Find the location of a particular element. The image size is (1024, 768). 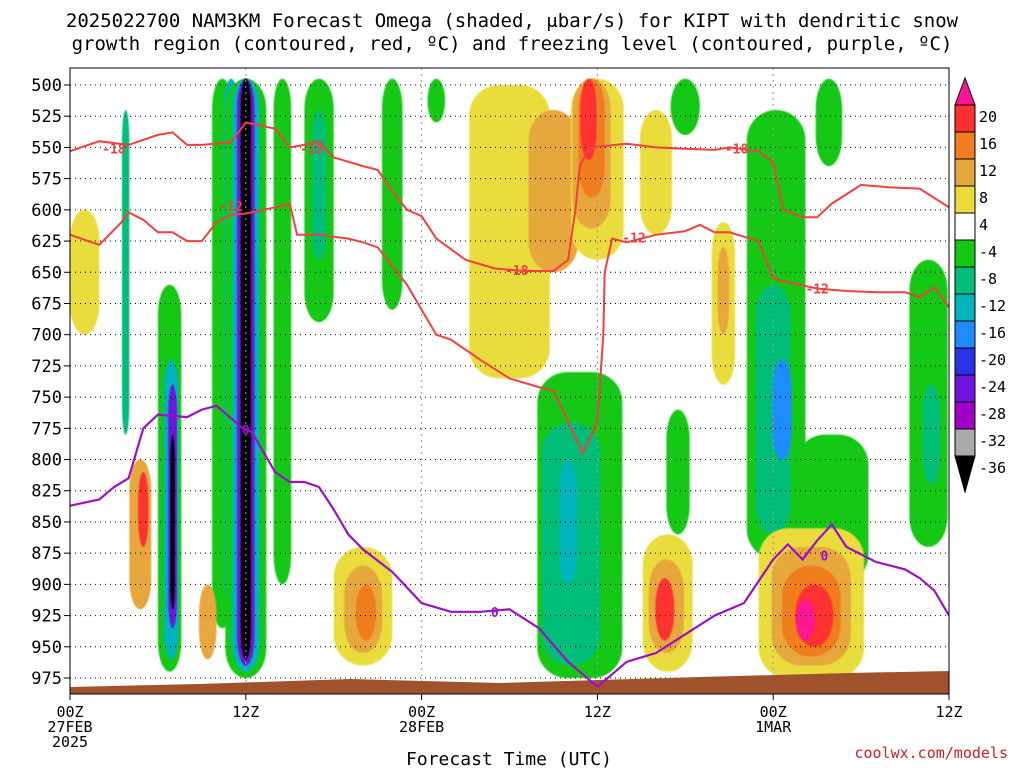

y-tick-label: 550 is located at coordinates (46, 148).